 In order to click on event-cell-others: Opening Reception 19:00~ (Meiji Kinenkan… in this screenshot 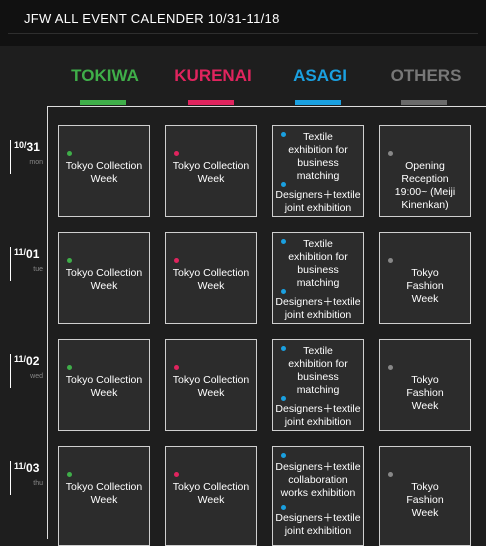, I will do `click(425, 171)`.